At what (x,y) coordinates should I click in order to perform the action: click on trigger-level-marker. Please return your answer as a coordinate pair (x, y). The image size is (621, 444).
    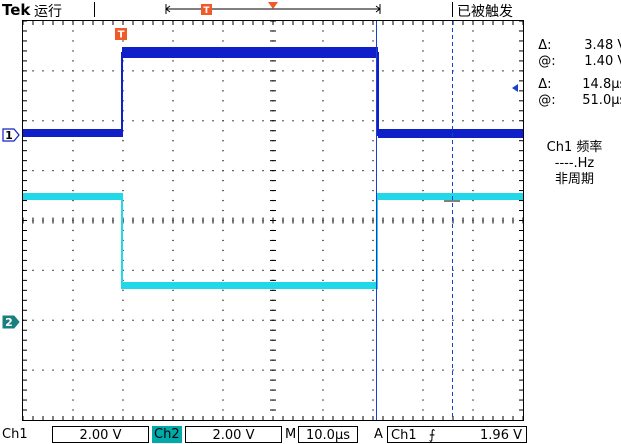
    Looking at the image, I should click on (515, 88).